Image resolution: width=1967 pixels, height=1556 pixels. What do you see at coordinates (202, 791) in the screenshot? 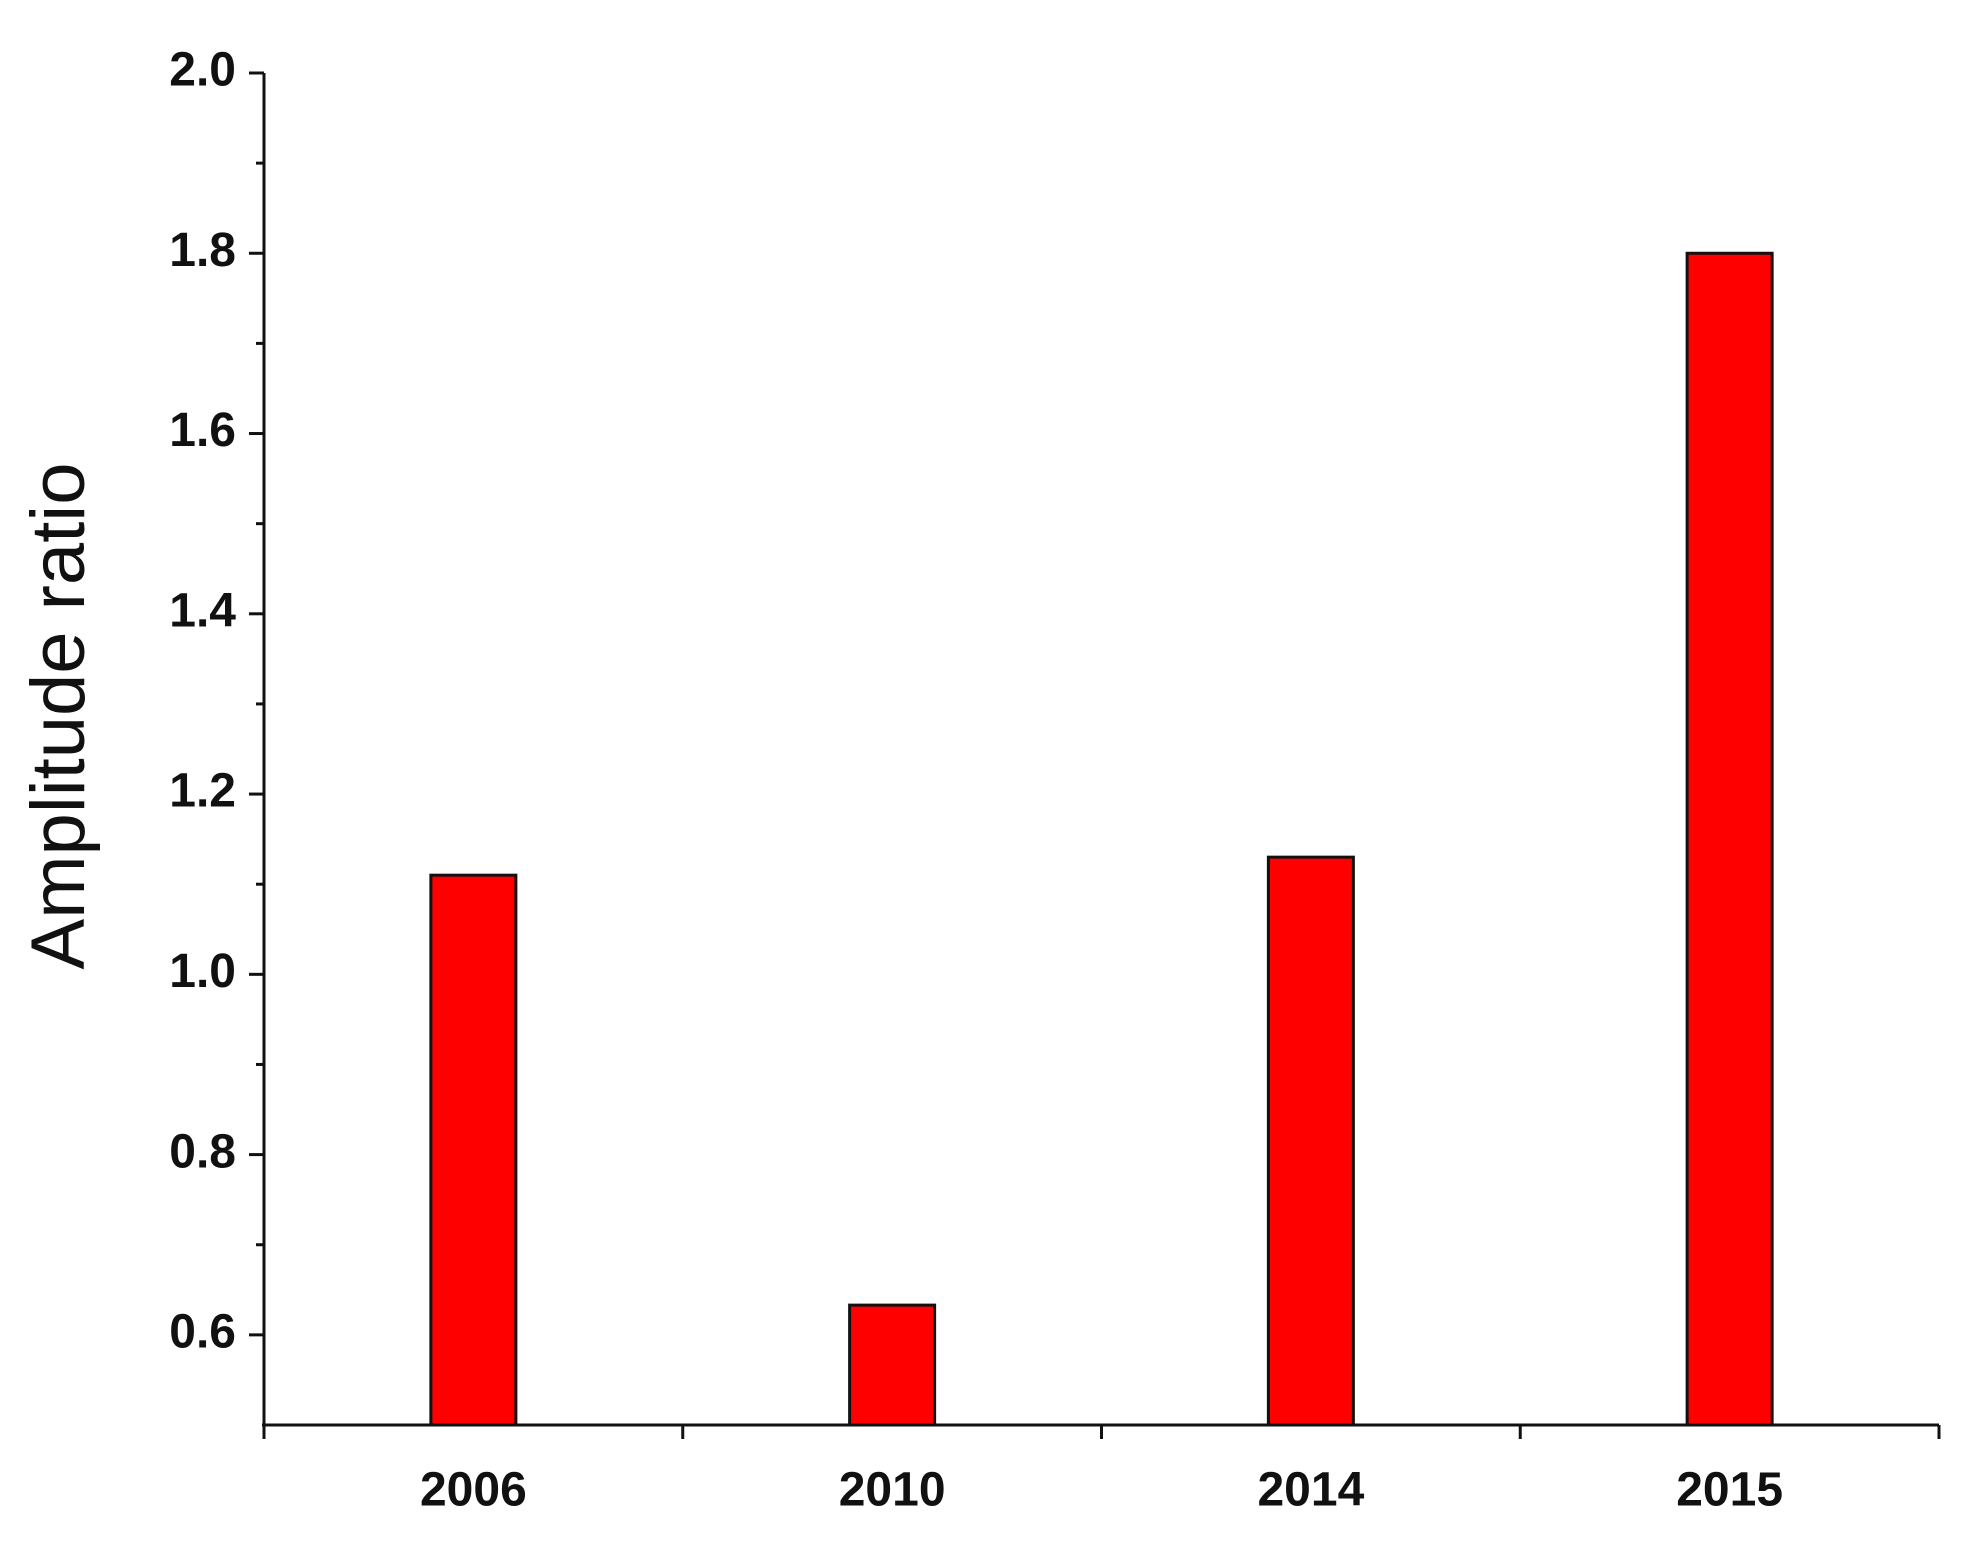
I see `y-tick-label: 1.2` at bounding box center [202, 791].